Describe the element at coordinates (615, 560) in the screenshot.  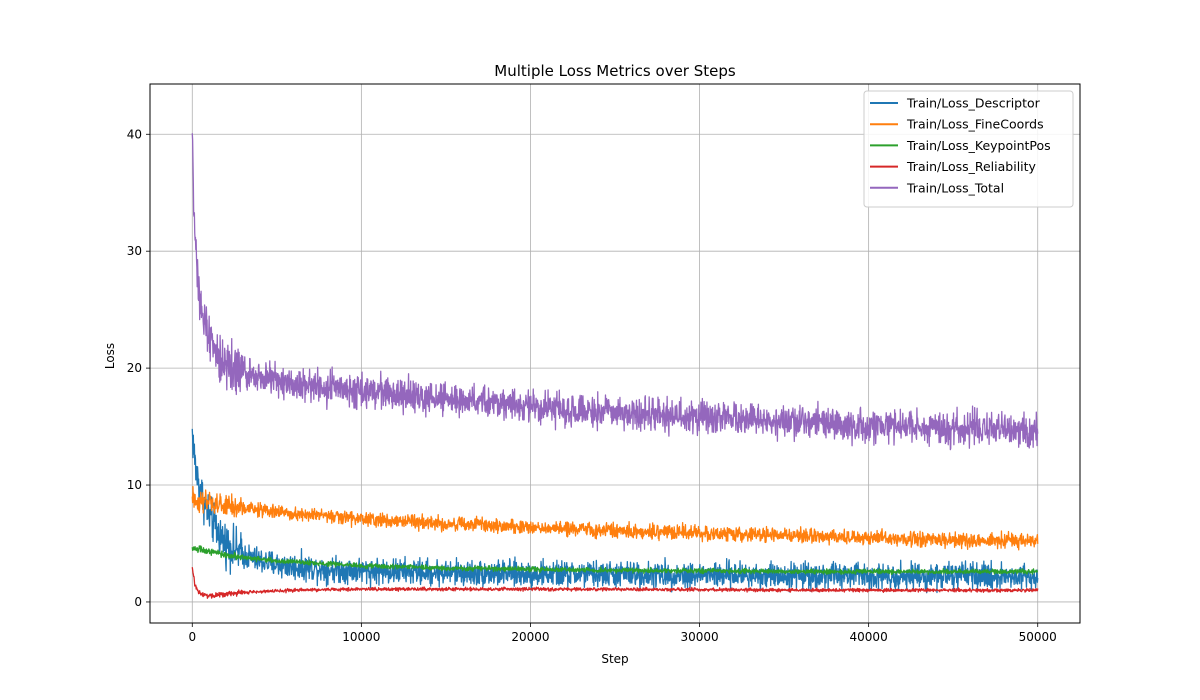
I see `series-line-train-loss-keypointpos` at that location.